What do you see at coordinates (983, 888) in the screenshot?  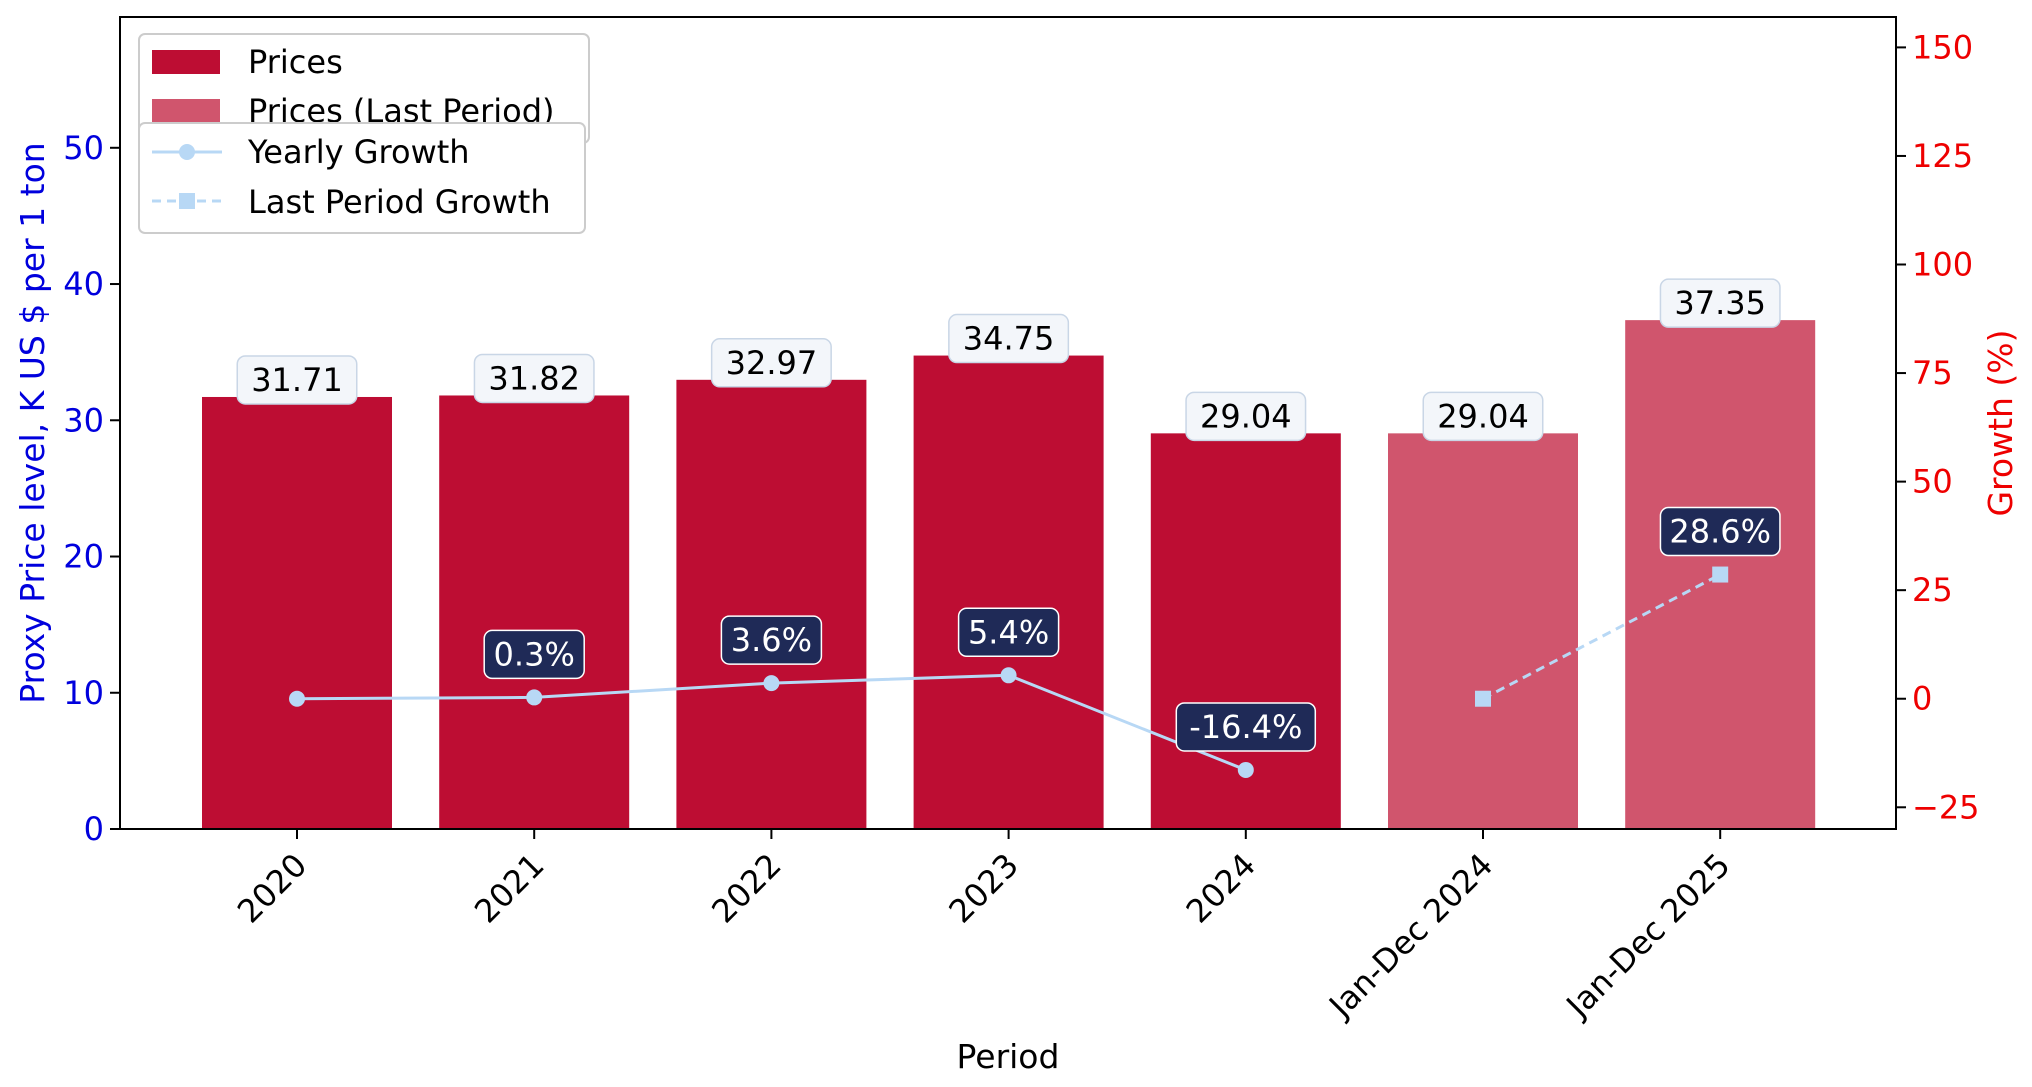 I see `x-tick-label-2023: 2023` at bounding box center [983, 888].